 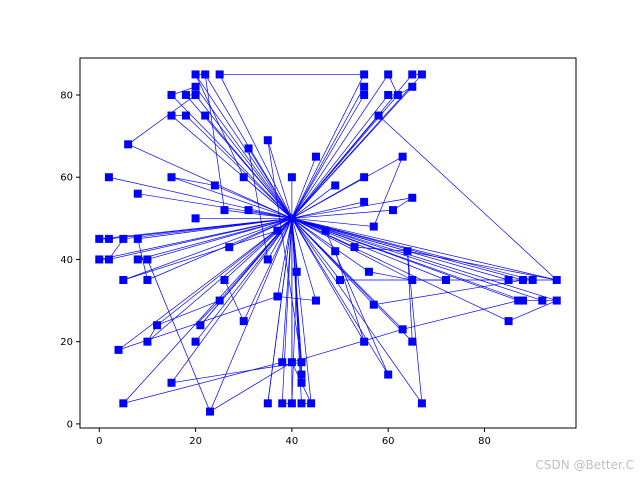 What do you see at coordinates (66, 260) in the screenshot?
I see `y-tick-label: 40` at bounding box center [66, 260].